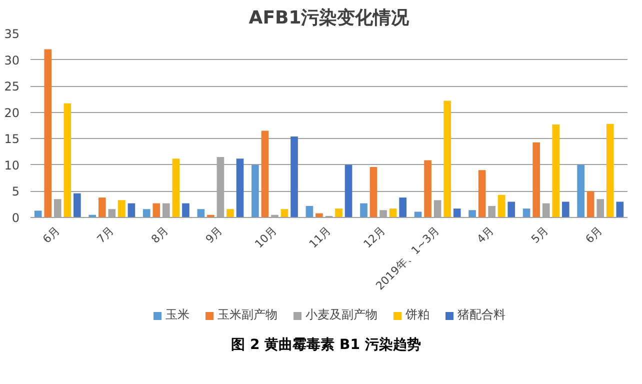  I want to click on y-tick-label: 20, so click(12, 113).